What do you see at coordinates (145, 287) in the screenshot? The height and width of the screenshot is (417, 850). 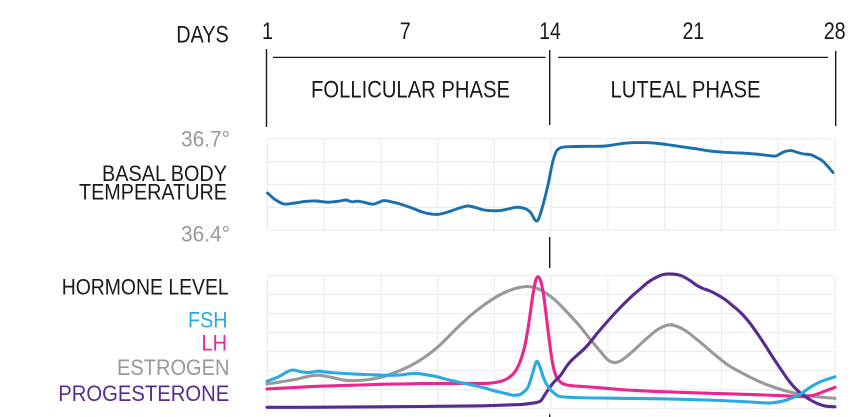 I see `svg-text: HORMONE LEVEL` at bounding box center [145, 287].